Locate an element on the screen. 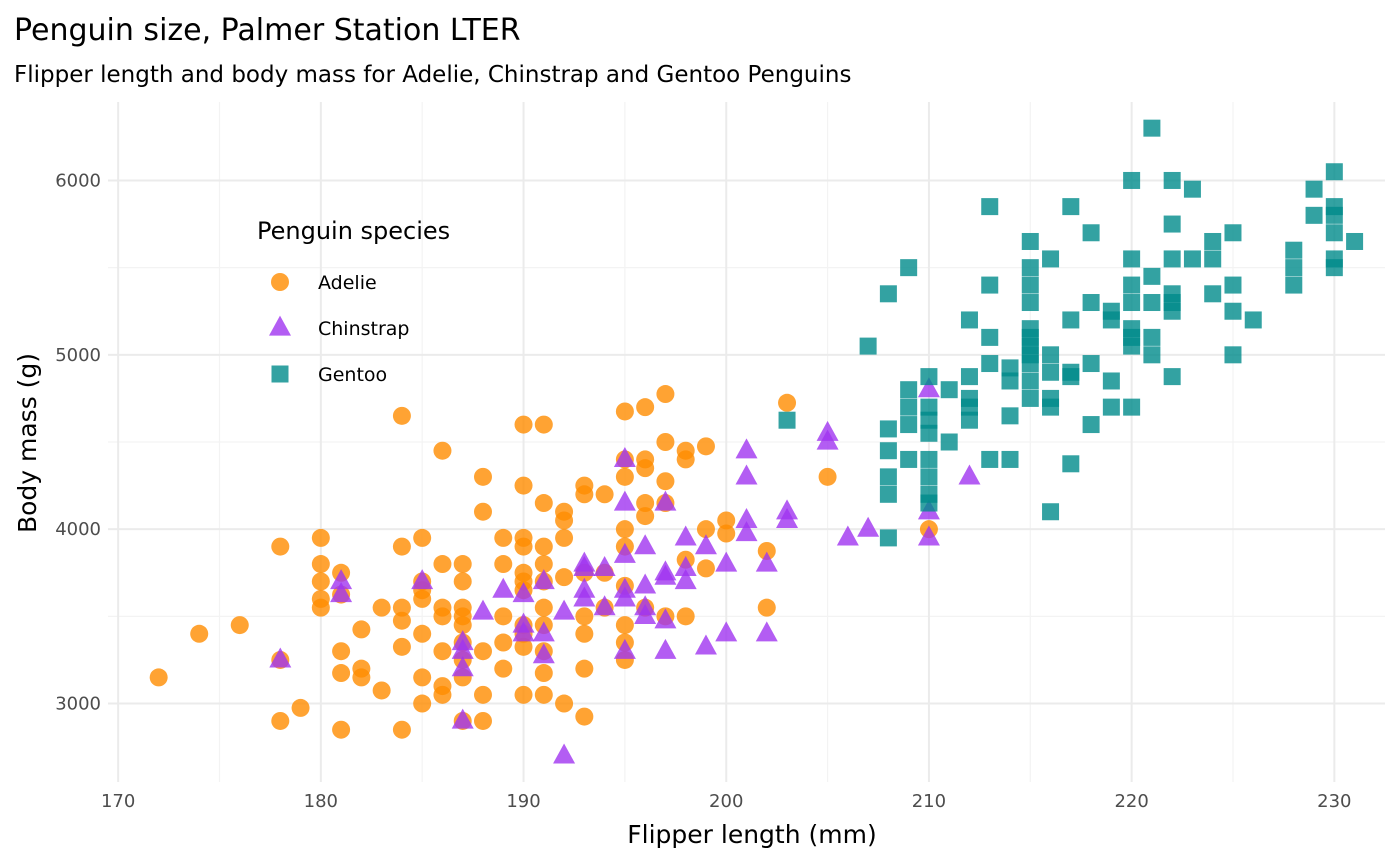  legend-key-adelie is located at coordinates (280, 282).